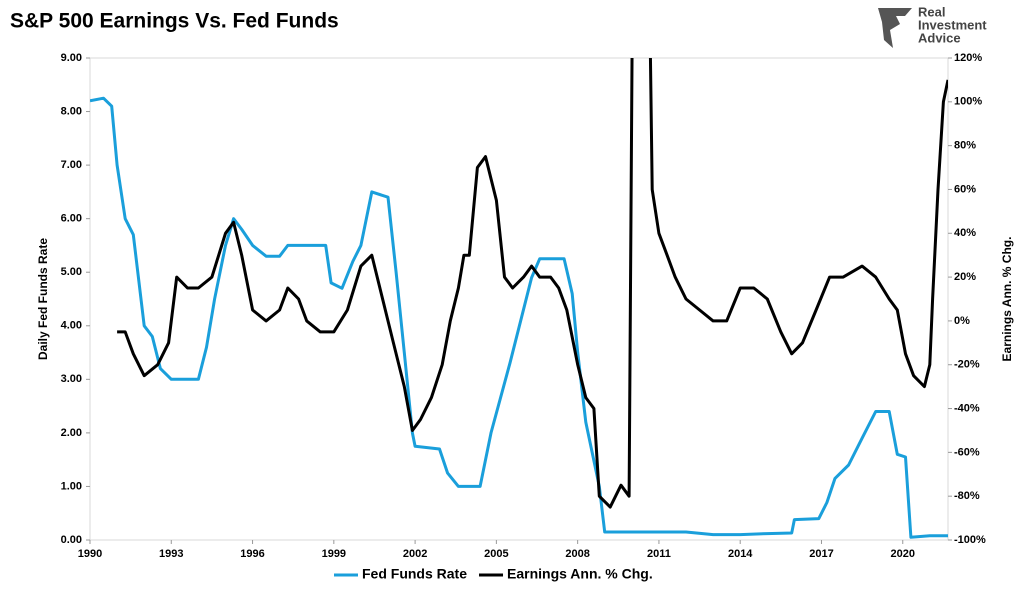 This screenshot has width=1024, height=607. Describe the element at coordinates (895, 28) in the screenshot. I see `logo-icon` at that location.